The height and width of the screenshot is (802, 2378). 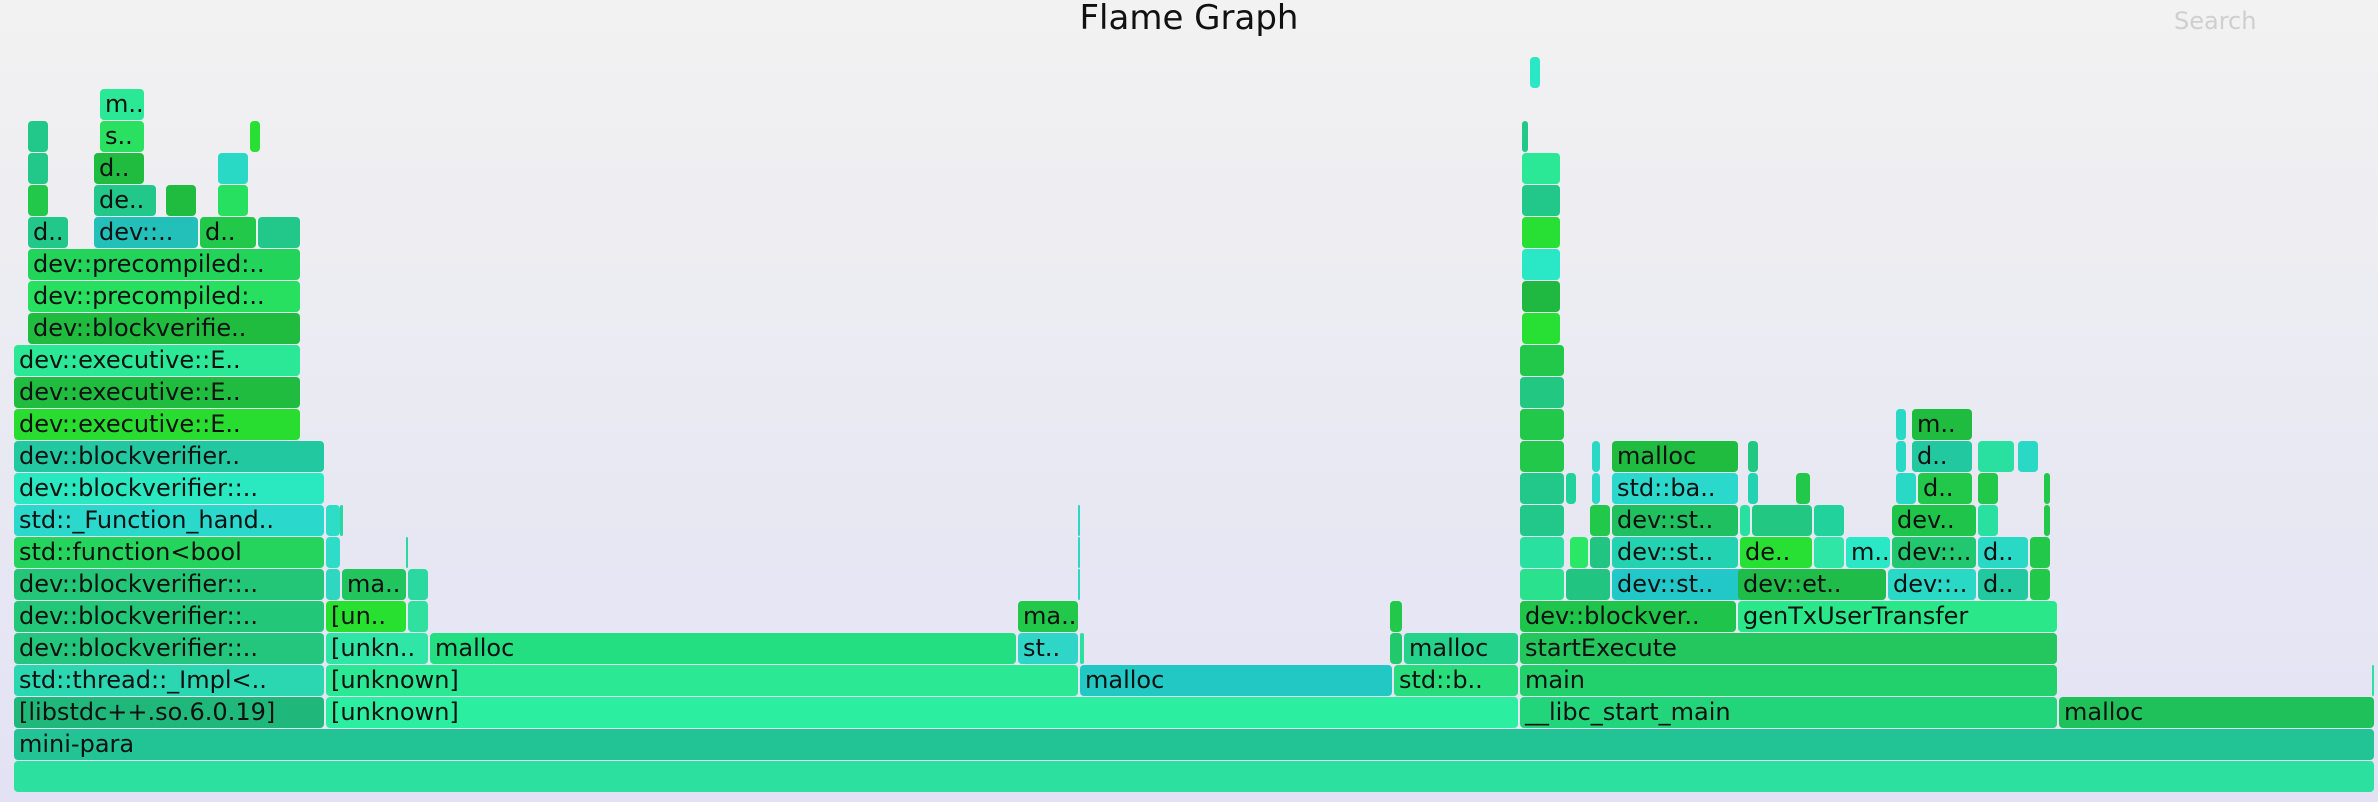 What do you see at coordinates (169, 456) in the screenshot?
I see `flame-frame: dev::blockverifier..` at bounding box center [169, 456].